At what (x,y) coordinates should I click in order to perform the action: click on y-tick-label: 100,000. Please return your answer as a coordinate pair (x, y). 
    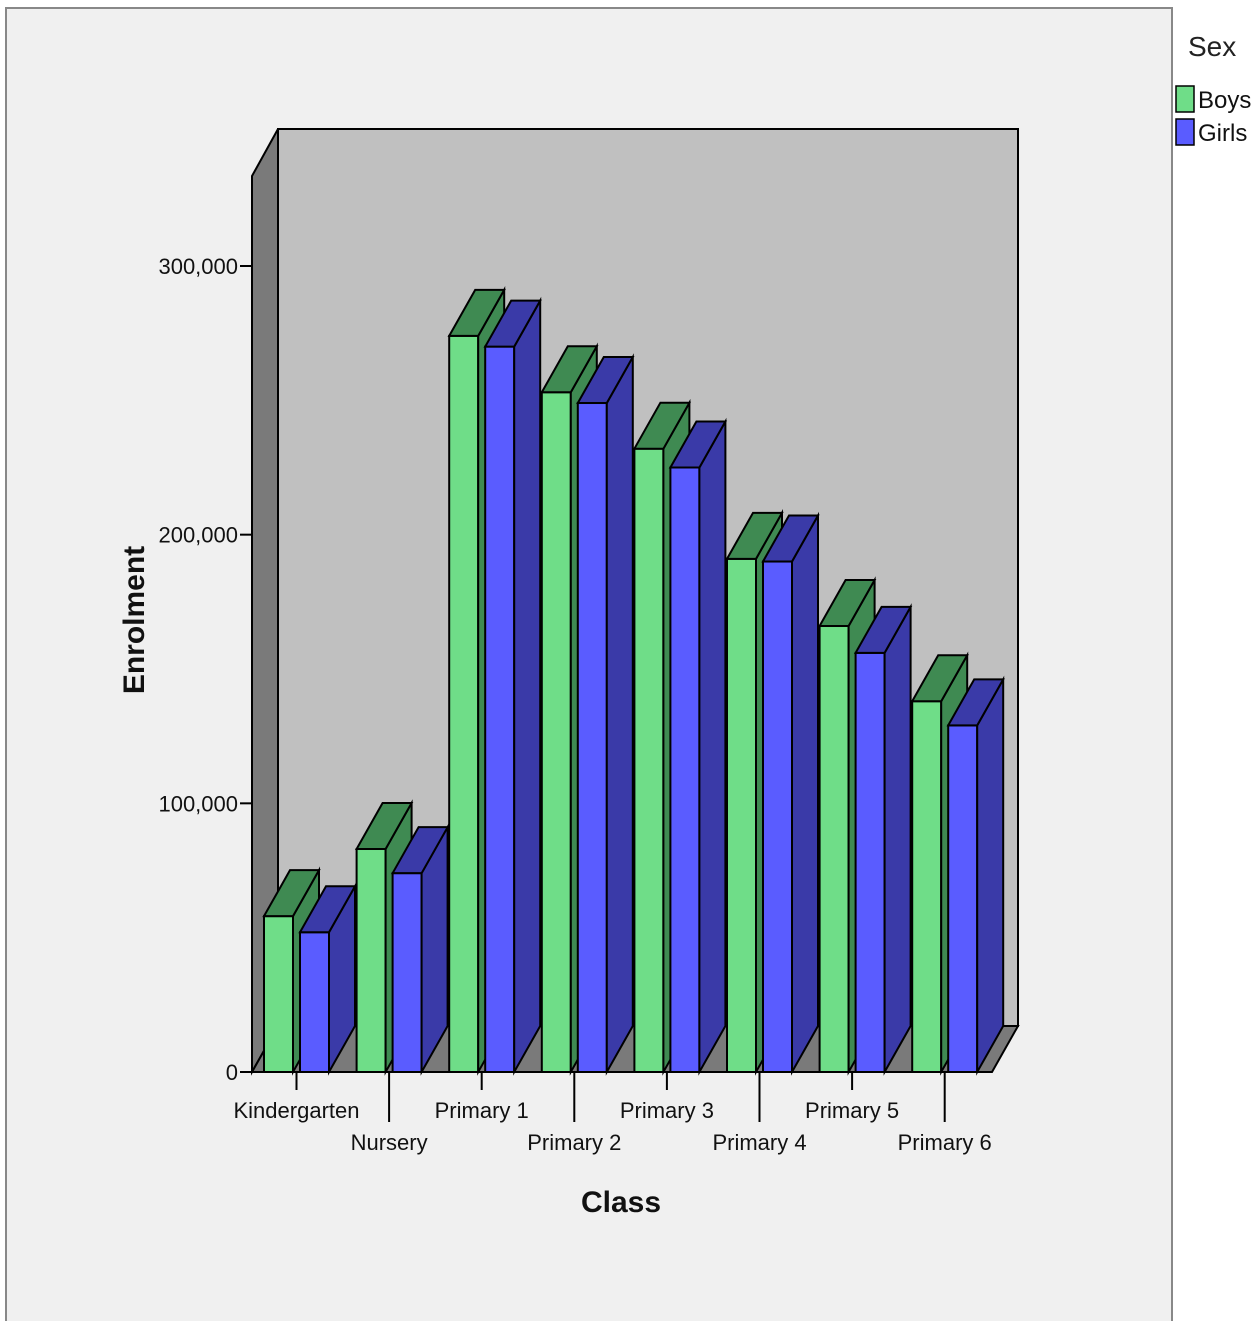
    Looking at the image, I should click on (198, 803).